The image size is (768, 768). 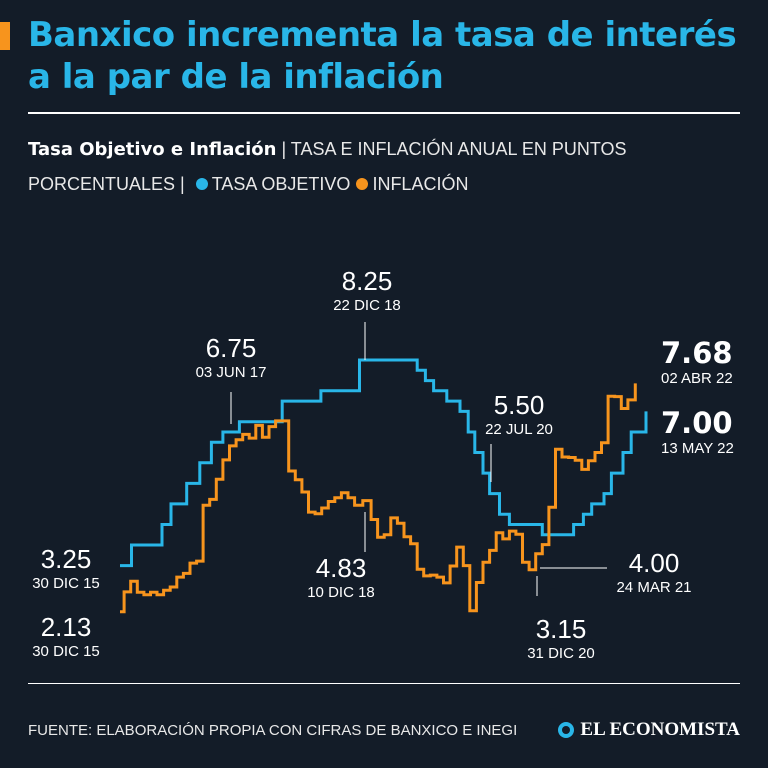 What do you see at coordinates (697, 353) in the screenshot?
I see `annotation-value-inflacion: 7.68` at bounding box center [697, 353].